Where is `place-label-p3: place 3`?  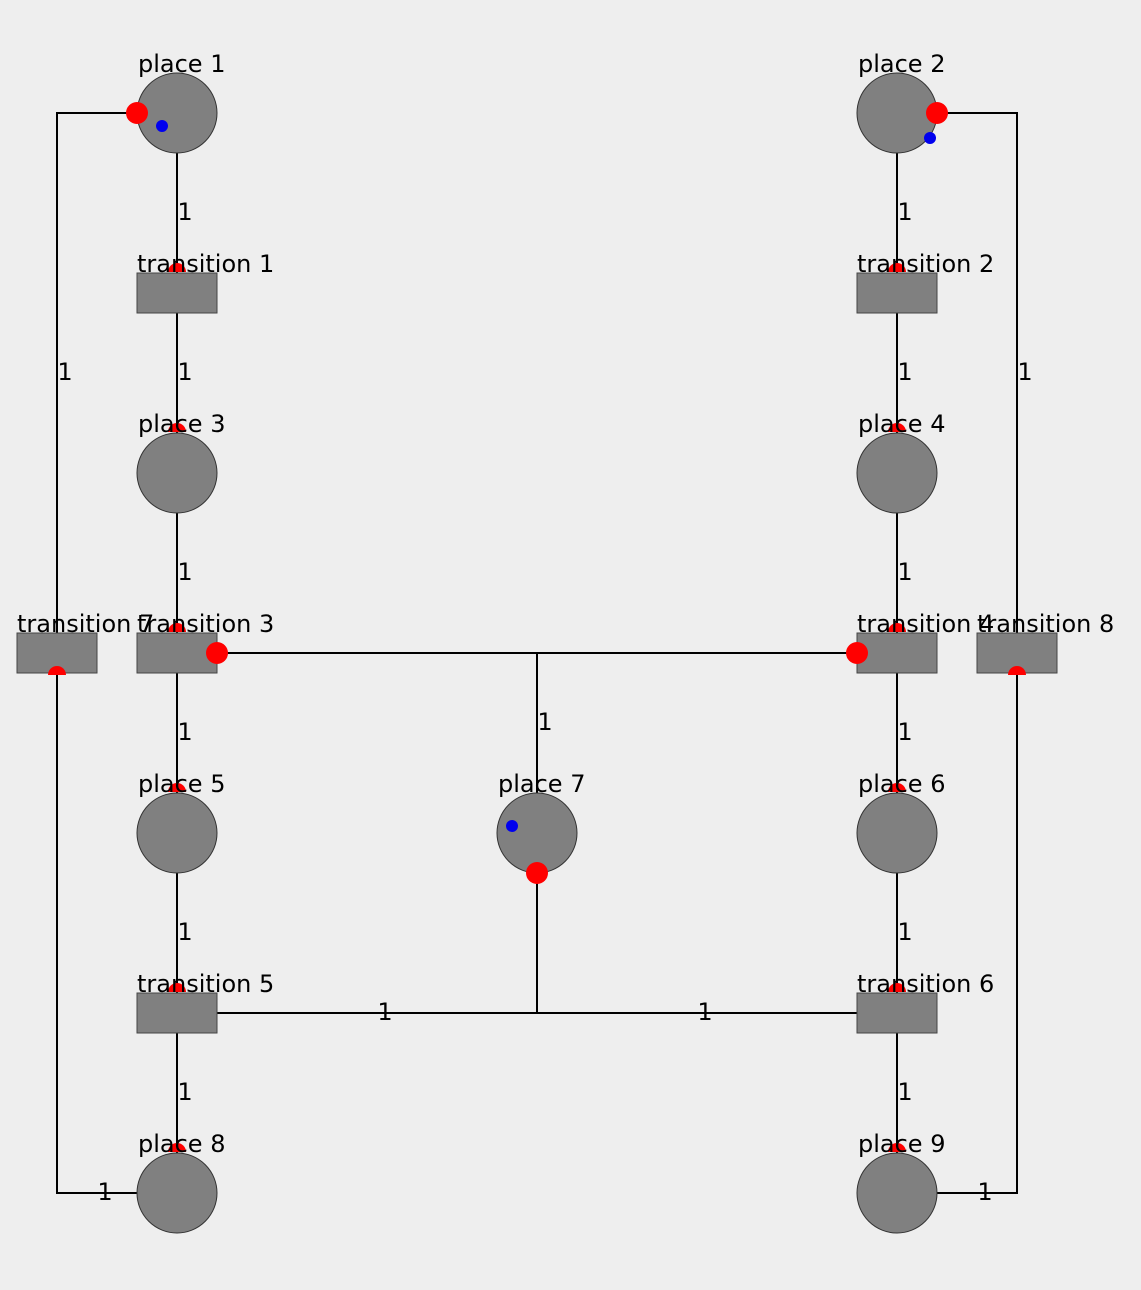
place-label-p3: place 3 is located at coordinates (181, 424).